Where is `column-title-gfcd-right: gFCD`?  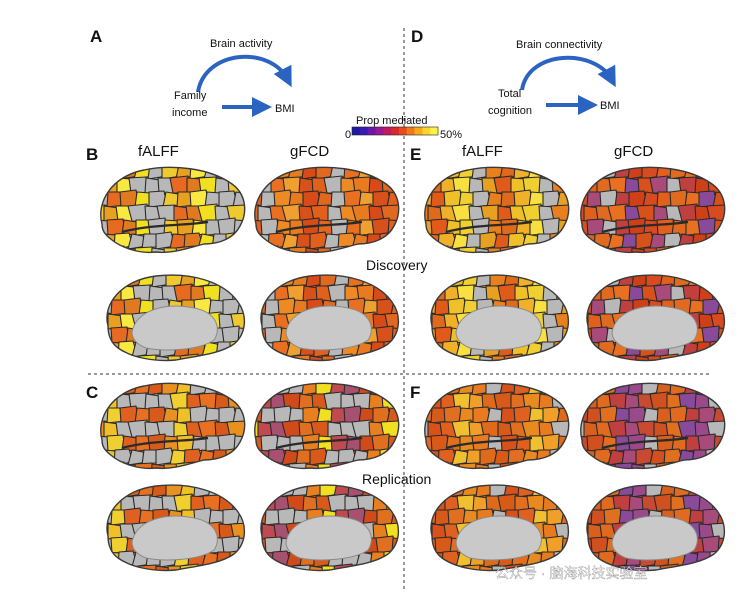
column-title-gfcd-right: gFCD is located at coordinates (633, 151).